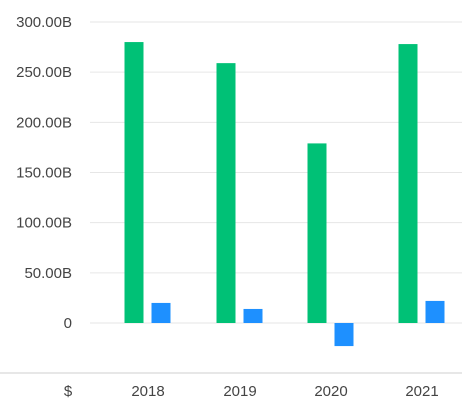  Describe the element at coordinates (239, 391) in the screenshot. I see `x-category-label: 2019` at that location.